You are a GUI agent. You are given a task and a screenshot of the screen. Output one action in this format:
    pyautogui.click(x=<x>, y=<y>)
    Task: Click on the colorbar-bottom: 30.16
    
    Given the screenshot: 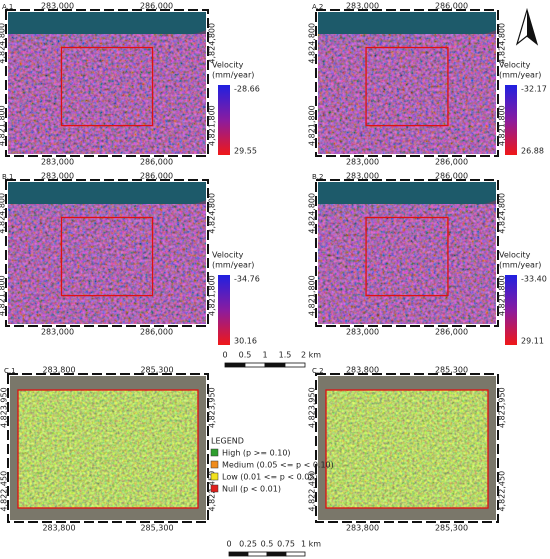 What is the action you would take?
    pyautogui.click(x=245, y=341)
    